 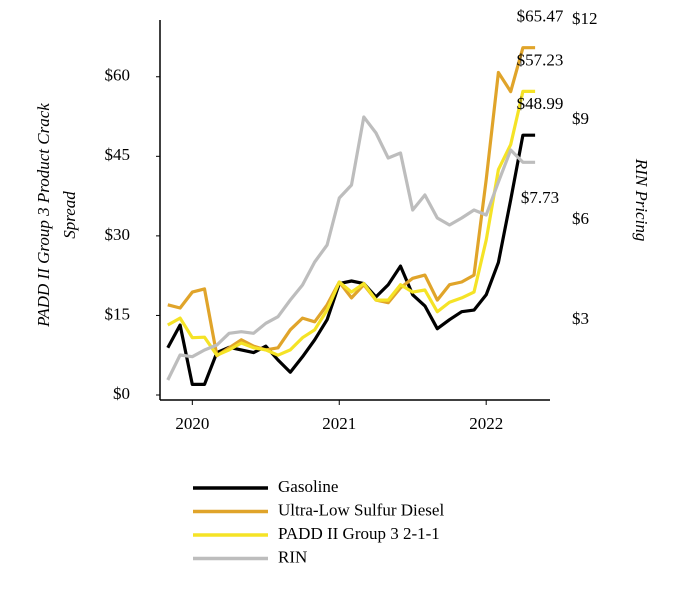 I want to click on y2-tick-label: $6, so click(x=580, y=218).